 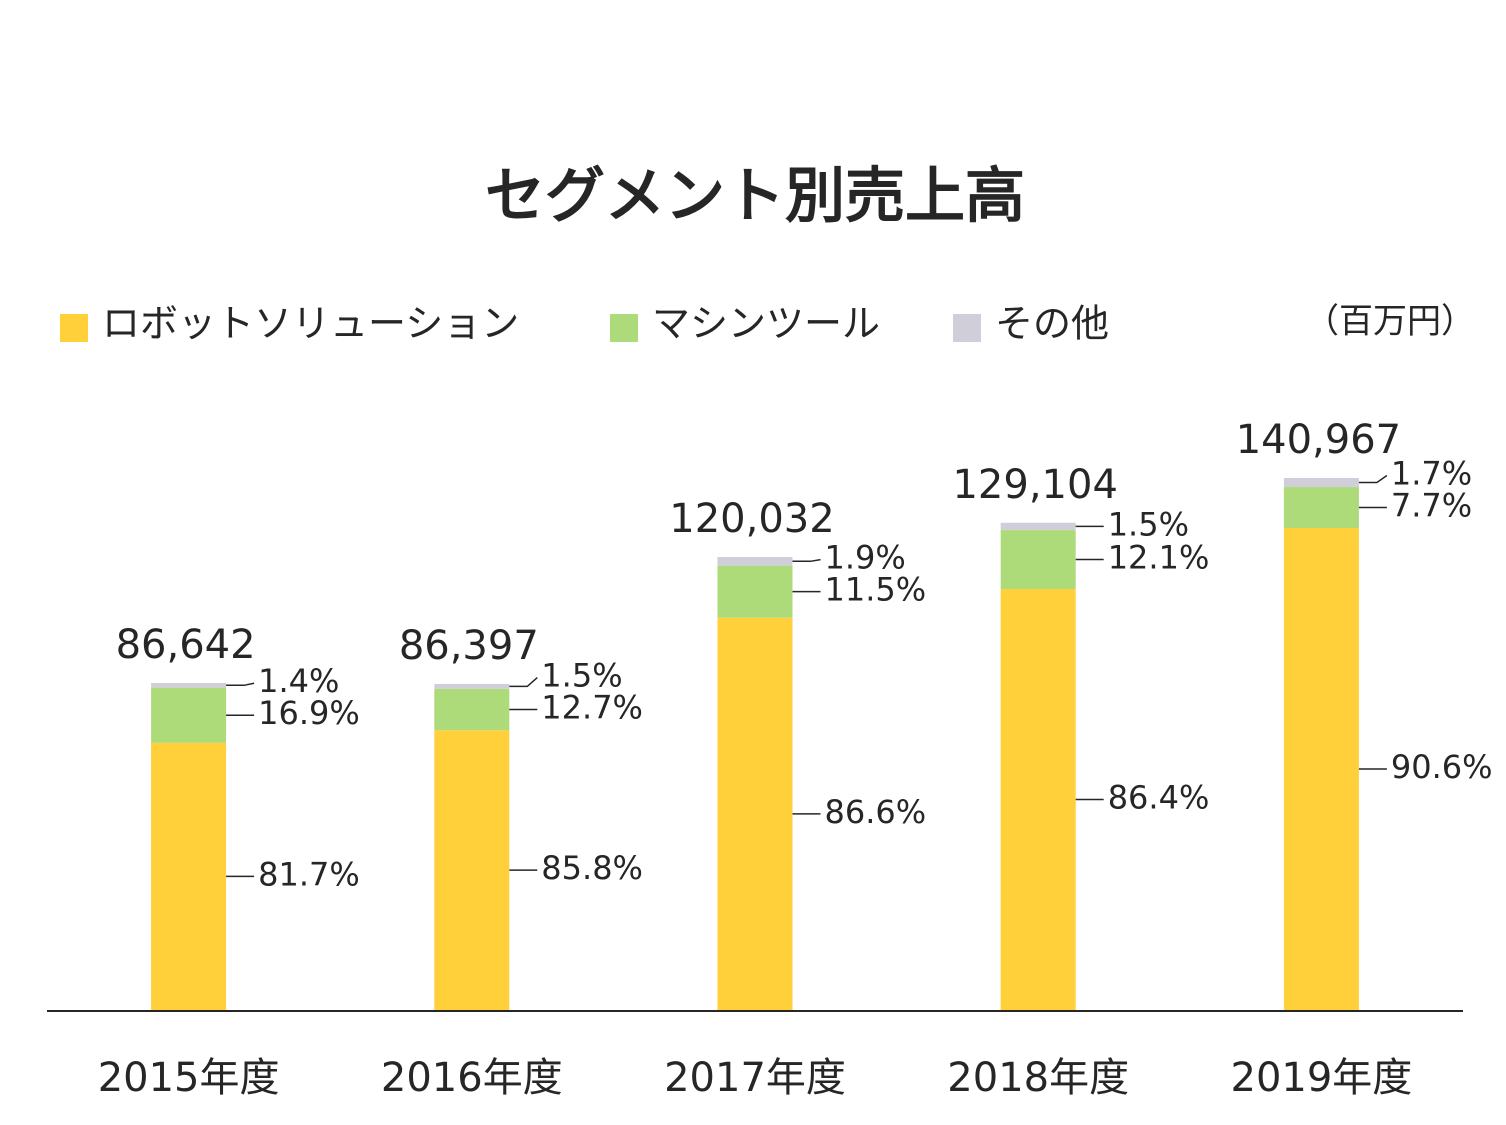 I want to click on data-label: 1.7%, so click(x=1431, y=474).